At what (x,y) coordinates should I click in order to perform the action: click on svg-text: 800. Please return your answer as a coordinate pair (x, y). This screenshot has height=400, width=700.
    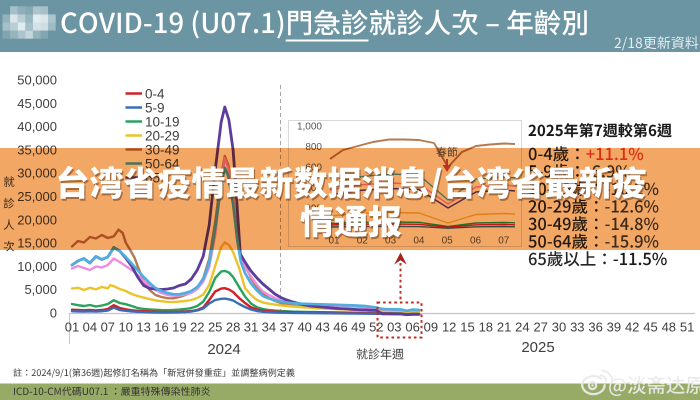
    Looking at the image, I should click on (313, 147).